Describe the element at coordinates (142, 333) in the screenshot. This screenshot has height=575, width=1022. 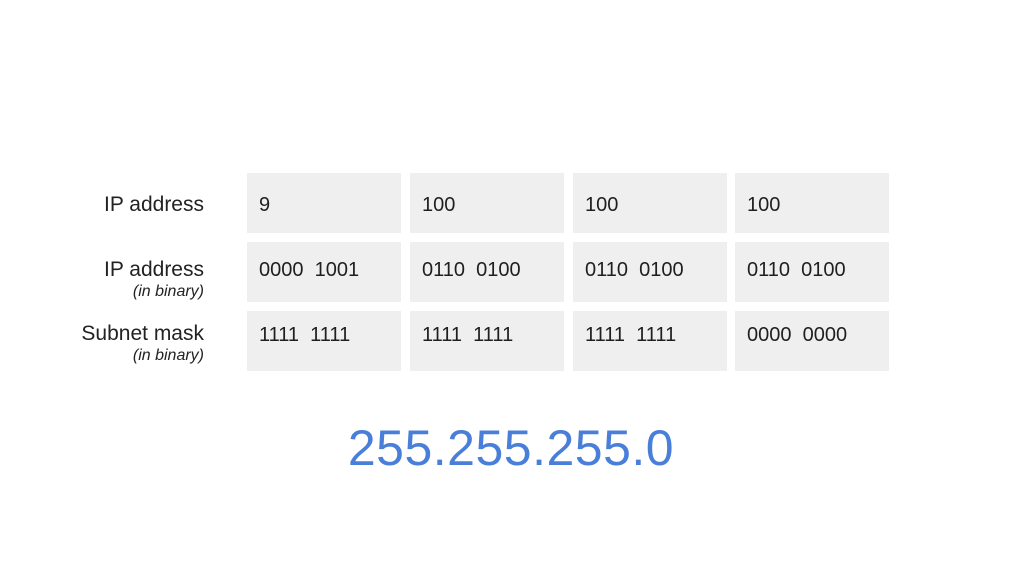
I see `row-label-main: Subnet mask` at that location.